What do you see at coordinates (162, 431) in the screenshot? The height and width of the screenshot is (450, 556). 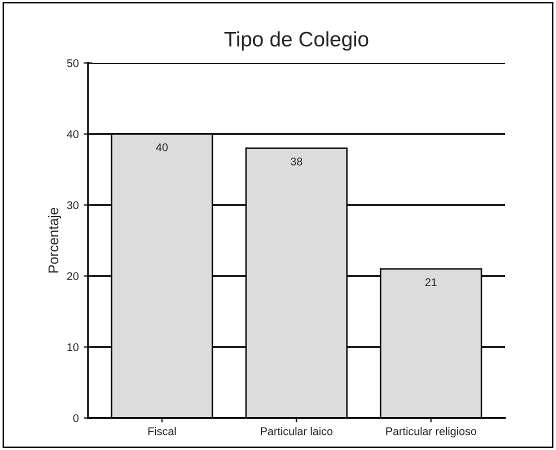 I see `x-tick-label: Fiscal` at bounding box center [162, 431].